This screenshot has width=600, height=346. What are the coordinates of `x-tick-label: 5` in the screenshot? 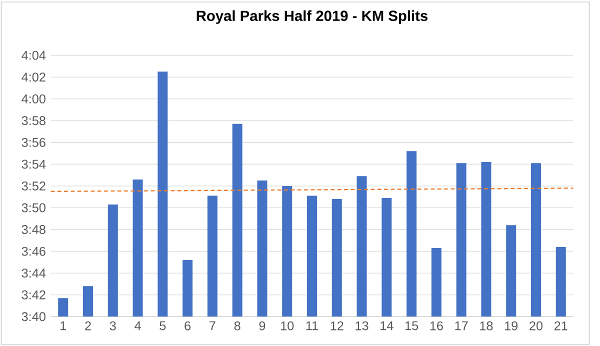 It's located at (163, 325).